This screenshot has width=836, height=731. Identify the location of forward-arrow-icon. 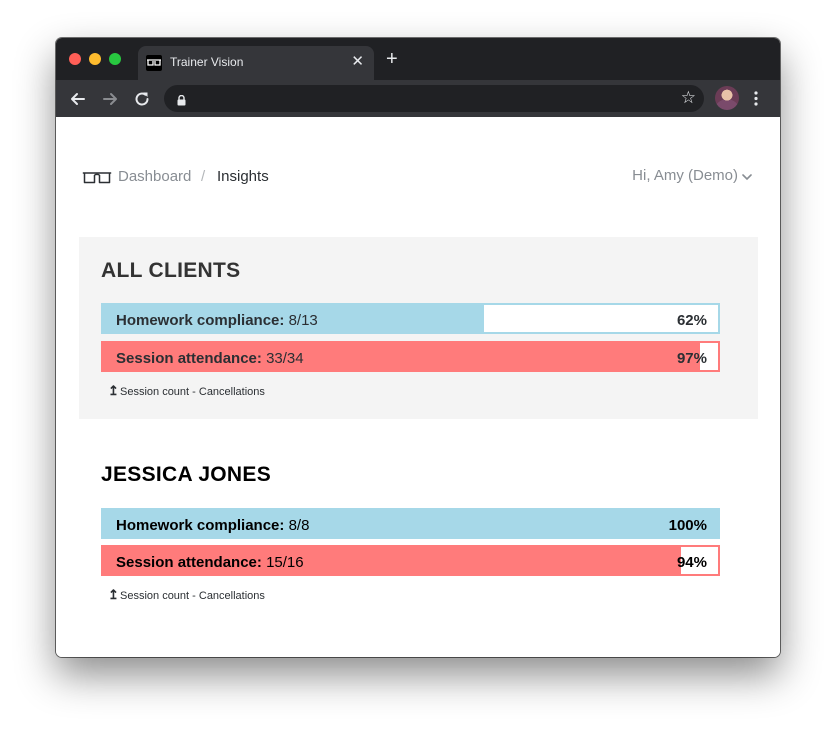
(110, 99).